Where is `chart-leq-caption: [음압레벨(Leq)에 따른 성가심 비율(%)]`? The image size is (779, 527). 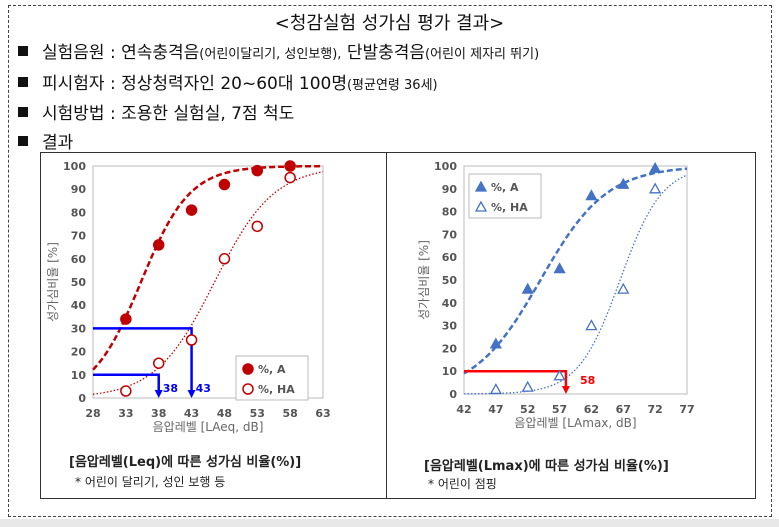 chart-leq-caption: [음압레벨(Leq)에 따른 성가심 비율(%)] is located at coordinates (185, 462).